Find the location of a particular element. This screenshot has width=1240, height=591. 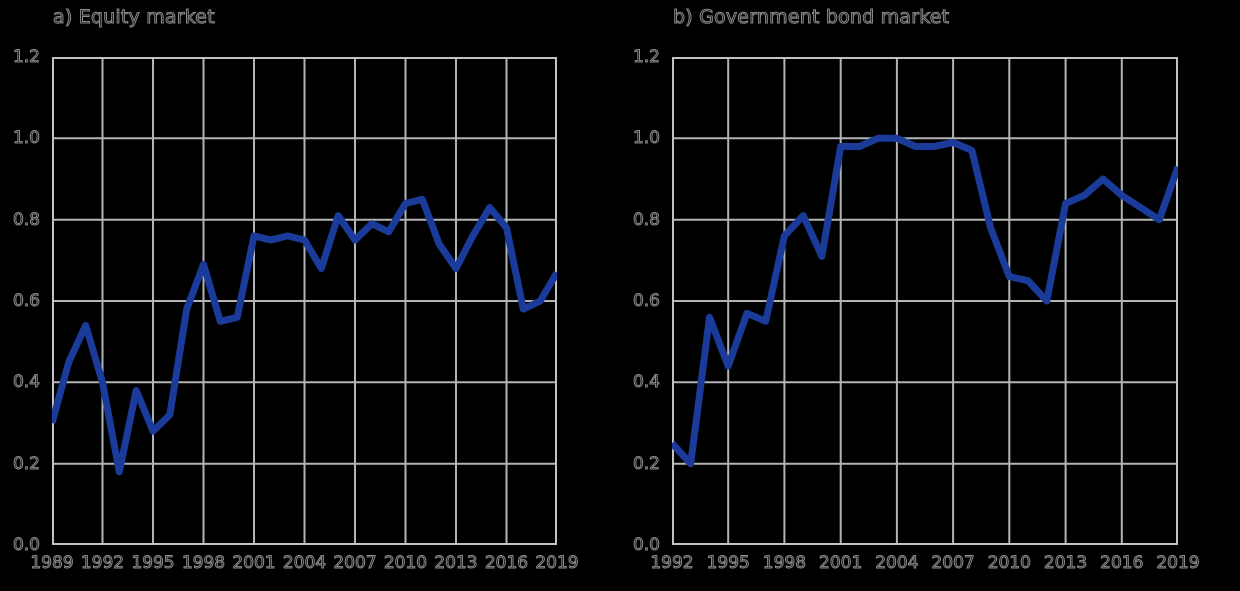

chart-title-equity: a) Equity market is located at coordinates (134, 17).